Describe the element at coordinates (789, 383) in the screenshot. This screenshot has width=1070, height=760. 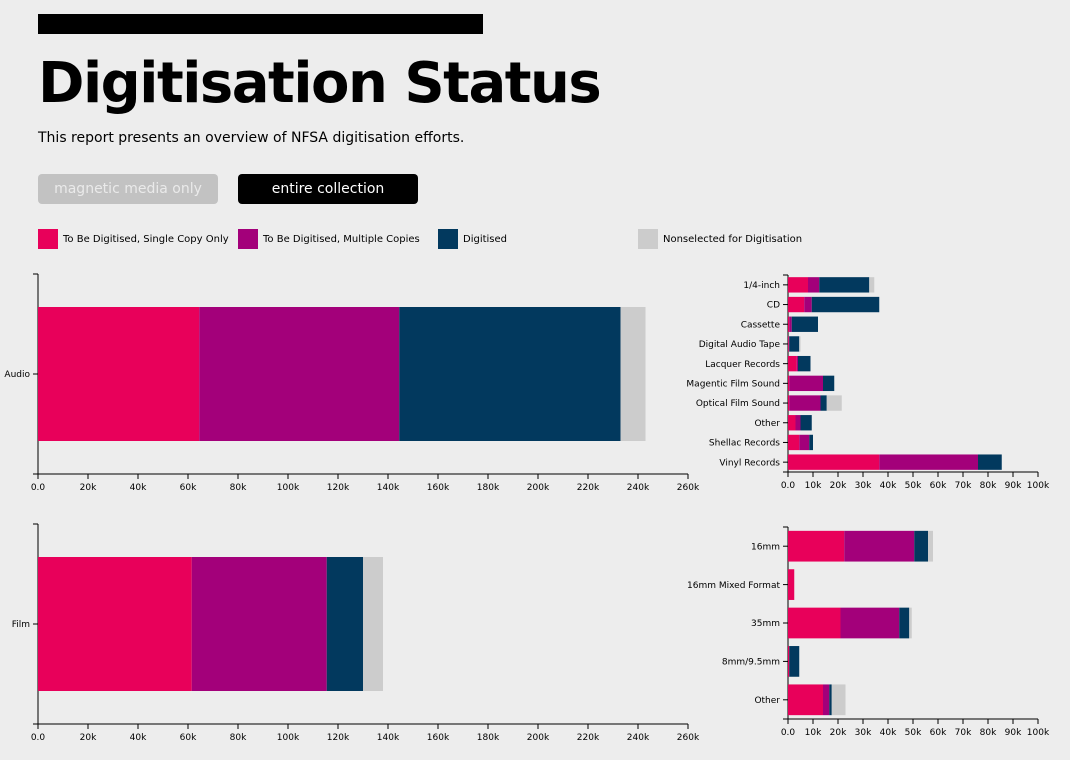
I see `chart-1-bar-magentic-film-sound-to-be-digitised-single-copy-only` at that location.